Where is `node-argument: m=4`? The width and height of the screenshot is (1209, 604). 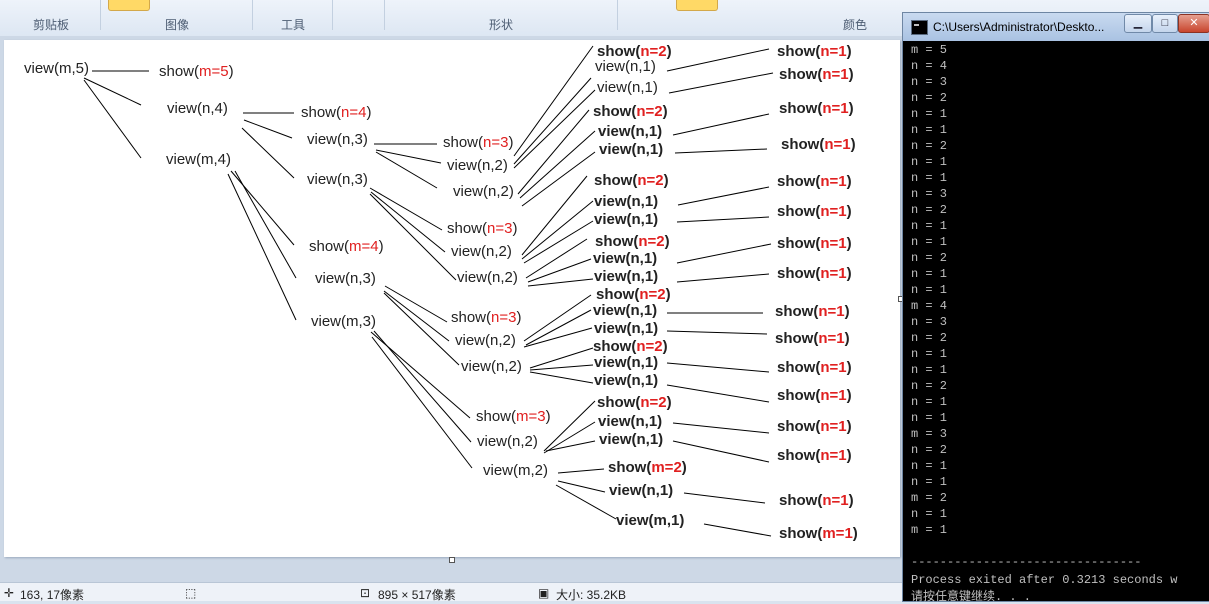
node-argument: m=4 is located at coordinates (364, 246).